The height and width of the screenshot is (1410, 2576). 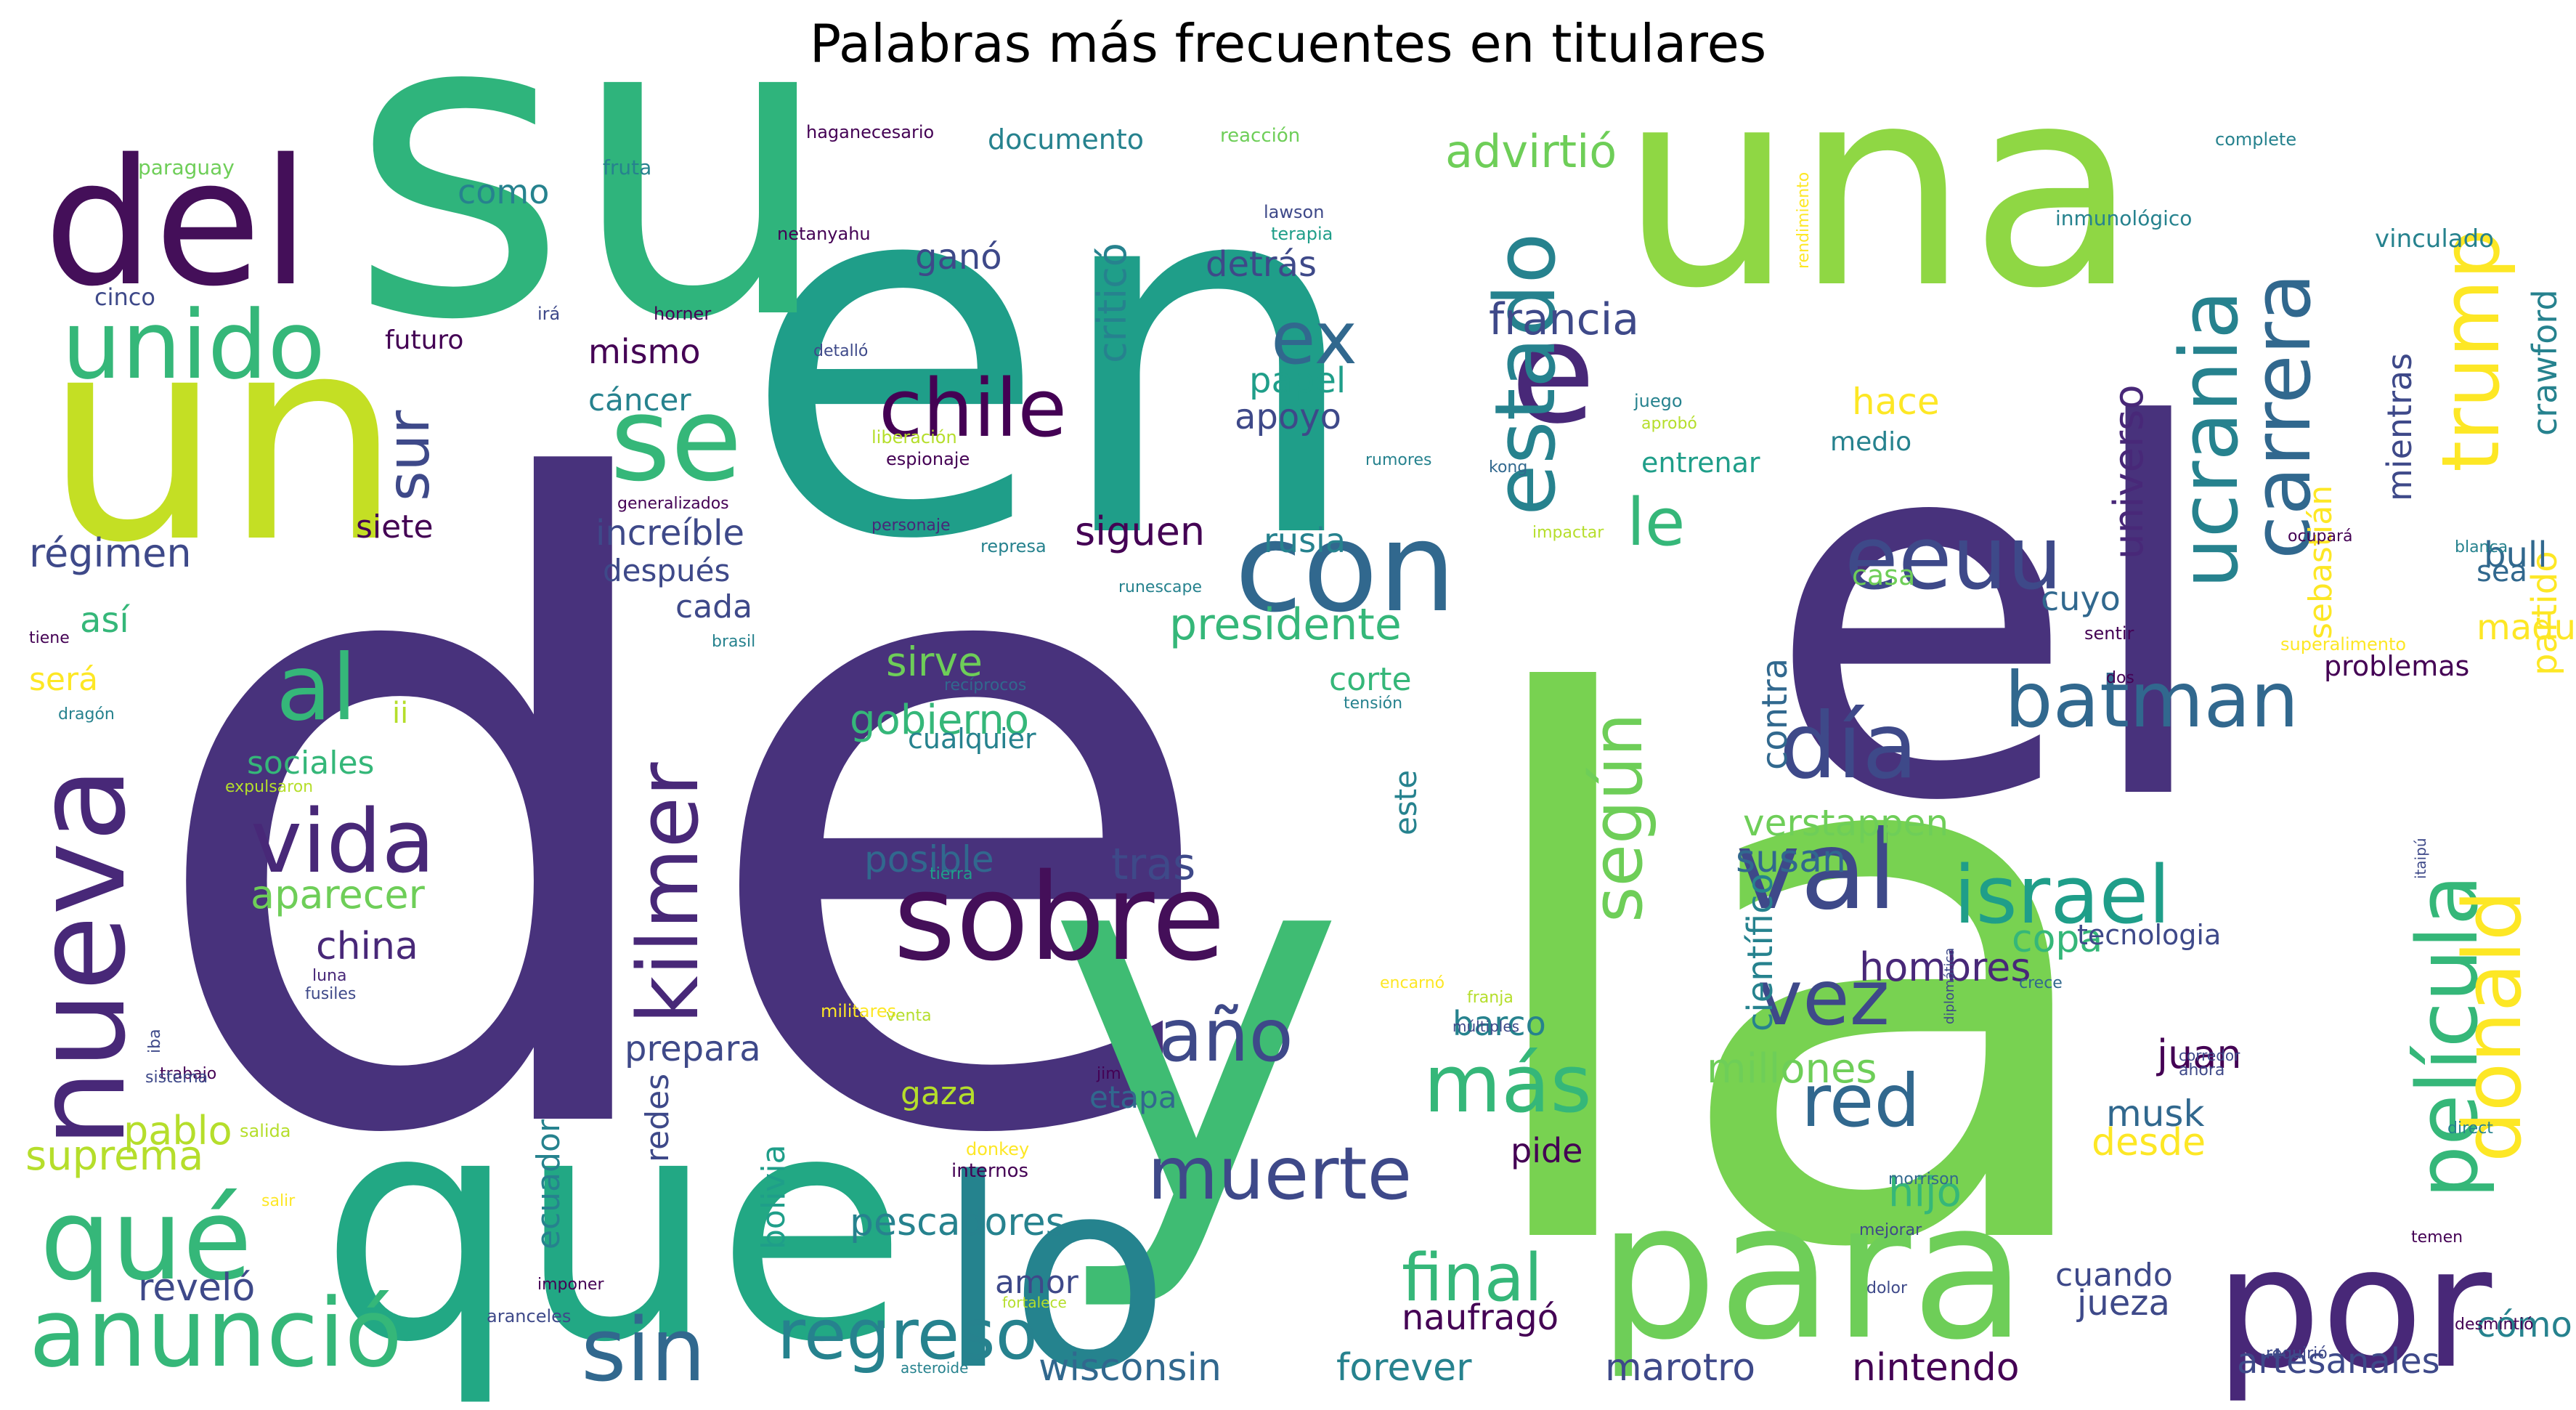 What do you see at coordinates (2281, 416) in the screenshot?
I see `word-carrera: carrera` at bounding box center [2281, 416].